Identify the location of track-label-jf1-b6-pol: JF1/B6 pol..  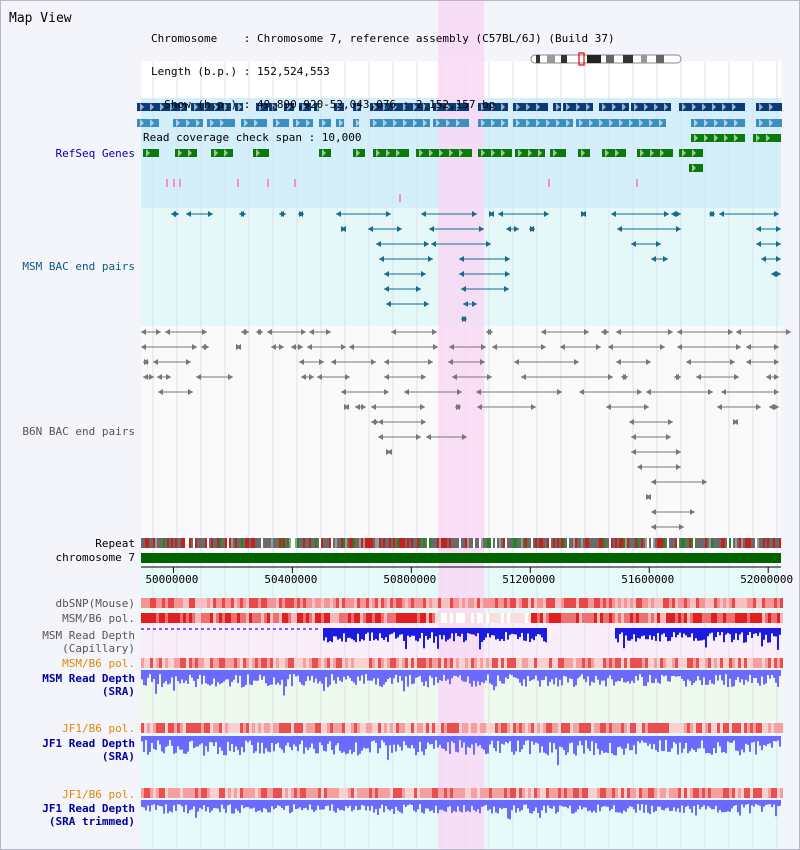
(98, 728).